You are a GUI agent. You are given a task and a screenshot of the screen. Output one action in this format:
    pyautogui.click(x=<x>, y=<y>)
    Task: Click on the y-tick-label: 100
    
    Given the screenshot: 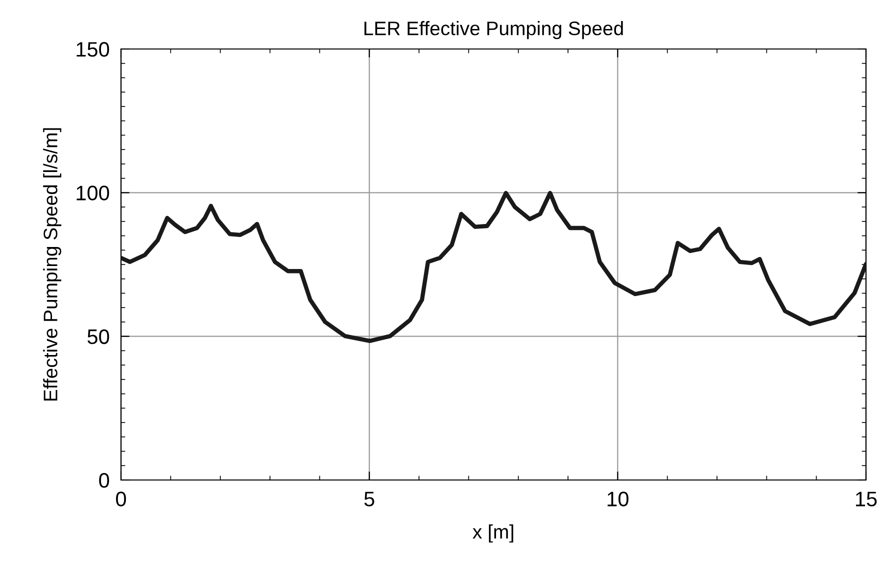 What is the action you would take?
    pyautogui.click(x=93, y=193)
    